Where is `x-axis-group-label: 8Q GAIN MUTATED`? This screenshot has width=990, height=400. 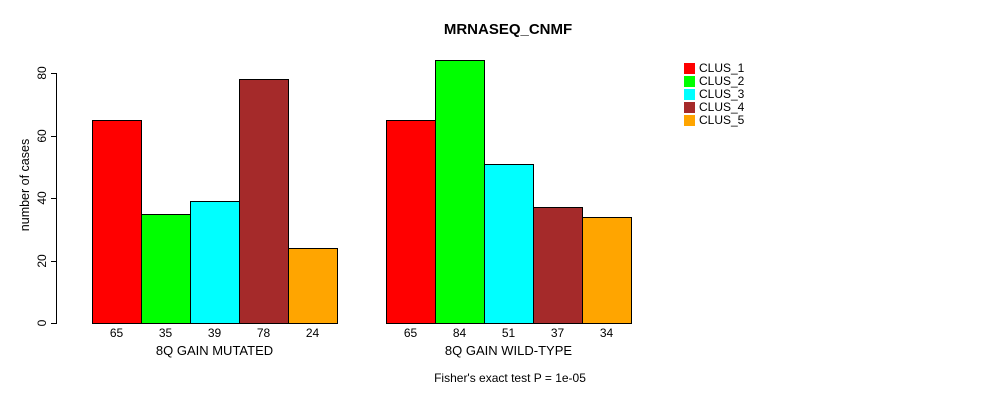 x-axis-group-label: 8Q GAIN MUTATED is located at coordinates (214, 350).